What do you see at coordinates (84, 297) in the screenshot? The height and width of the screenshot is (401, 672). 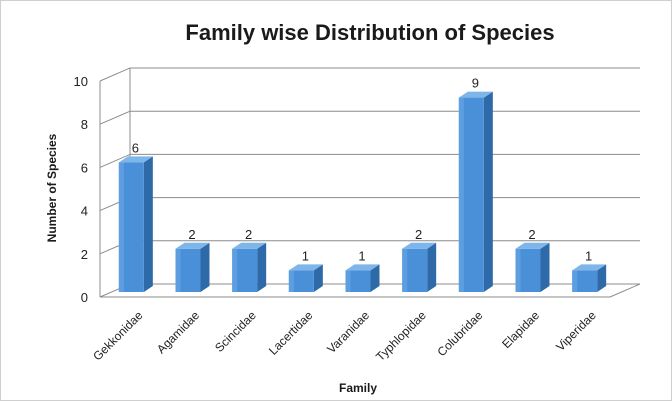 I see `y-tick-label: 0` at bounding box center [84, 297].